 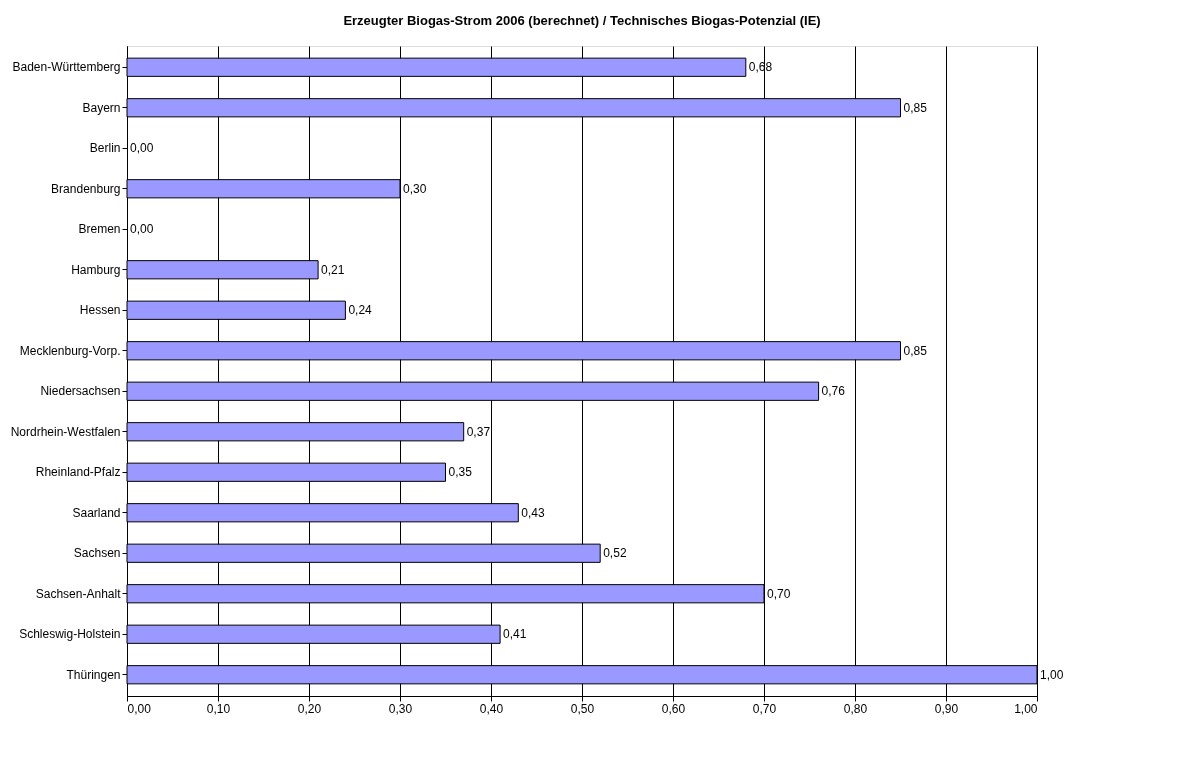 I want to click on data-label: 0,76, so click(x=833, y=391).